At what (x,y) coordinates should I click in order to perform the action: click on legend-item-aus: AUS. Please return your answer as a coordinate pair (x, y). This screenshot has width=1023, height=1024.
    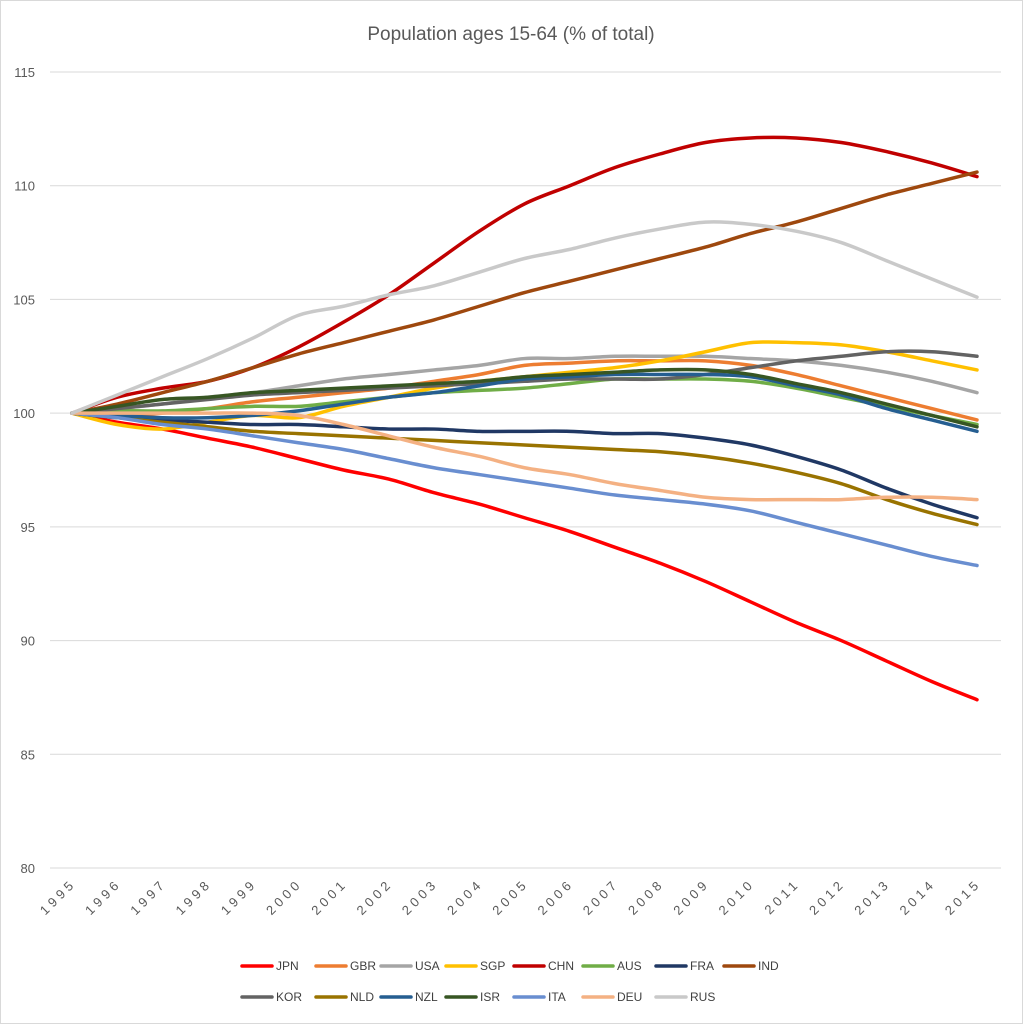
    Looking at the image, I should click on (611, 966).